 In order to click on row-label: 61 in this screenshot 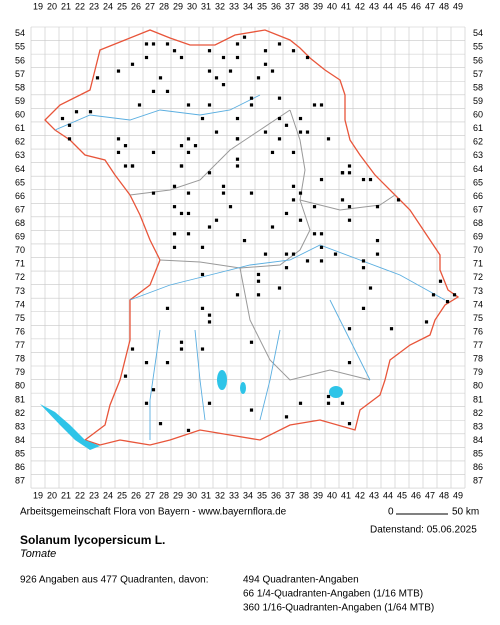, I will do `click(478, 128)`.